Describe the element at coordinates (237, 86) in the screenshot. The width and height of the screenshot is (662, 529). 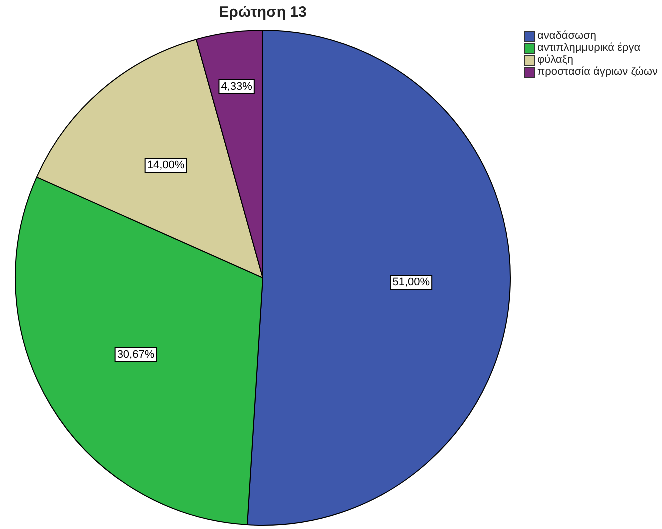
I see `data-label: 4,33%` at that location.